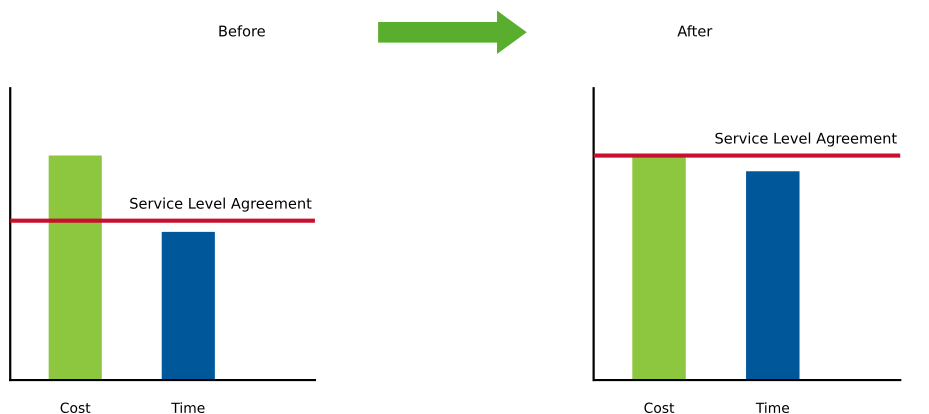 The width and height of the screenshot is (929, 414). What do you see at coordinates (694, 31) in the screenshot?
I see `chart-title: After` at bounding box center [694, 31].